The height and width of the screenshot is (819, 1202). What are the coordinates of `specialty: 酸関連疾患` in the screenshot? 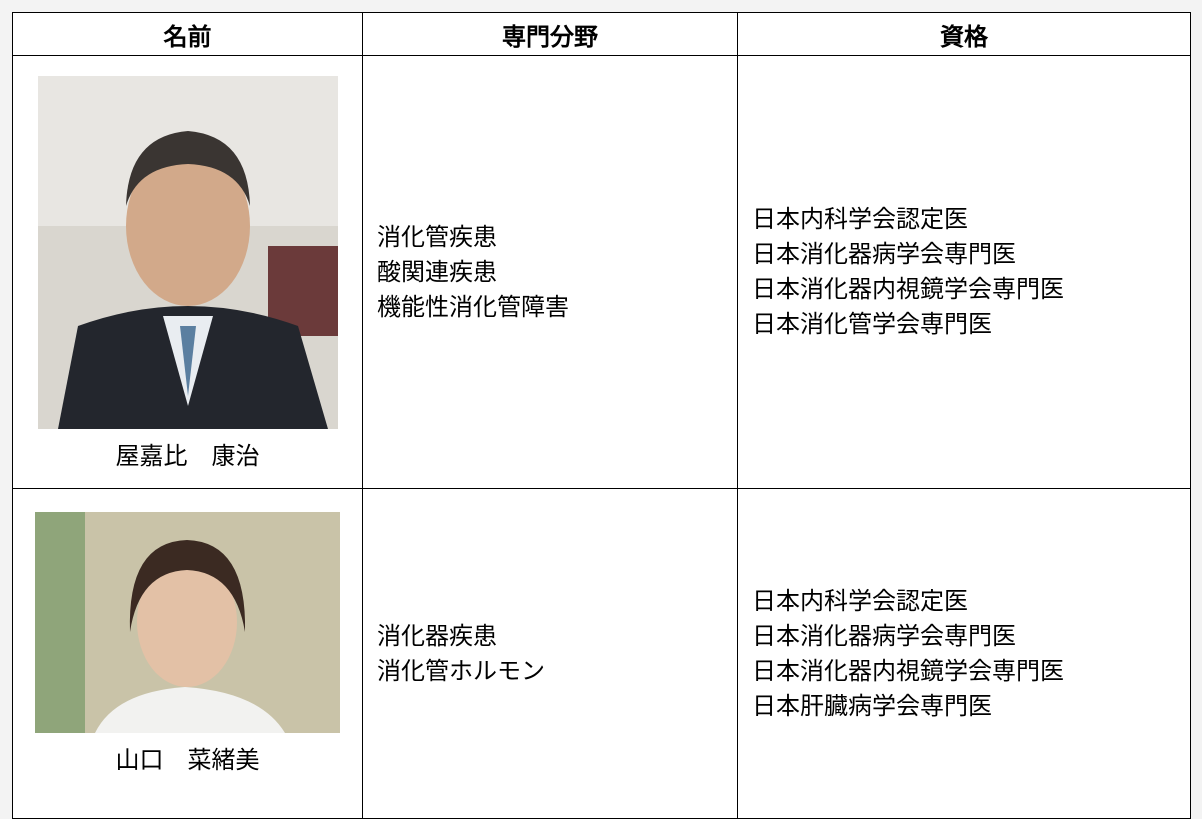 It's located at (437, 271).